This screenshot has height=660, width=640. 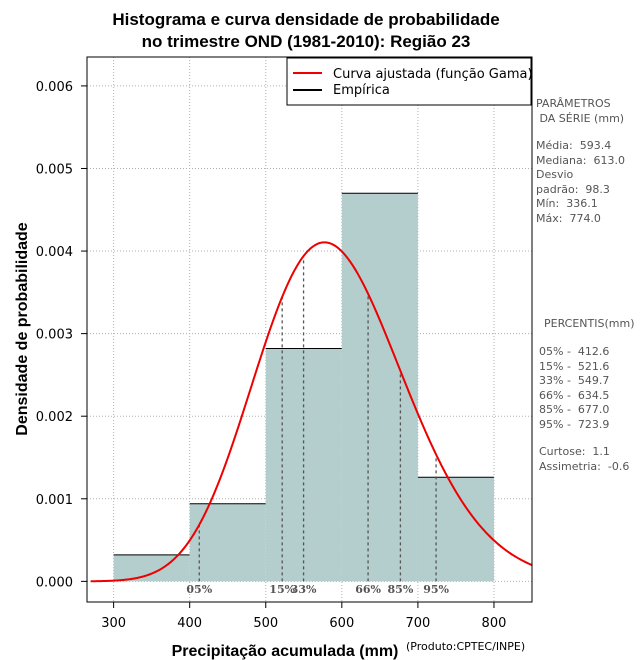 What do you see at coordinates (436, 589) in the screenshot?
I see `percentile-label: 95%` at bounding box center [436, 589].